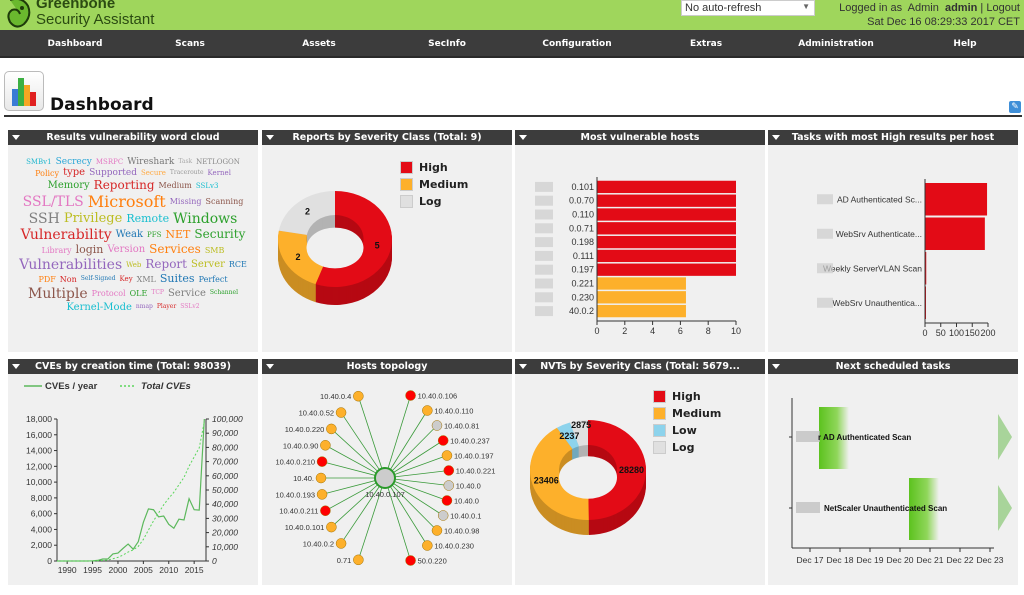 The height and width of the screenshot is (595, 1024). Describe the element at coordinates (126, 250) in the screenshot. I see `cloud-word: Version` at that location.